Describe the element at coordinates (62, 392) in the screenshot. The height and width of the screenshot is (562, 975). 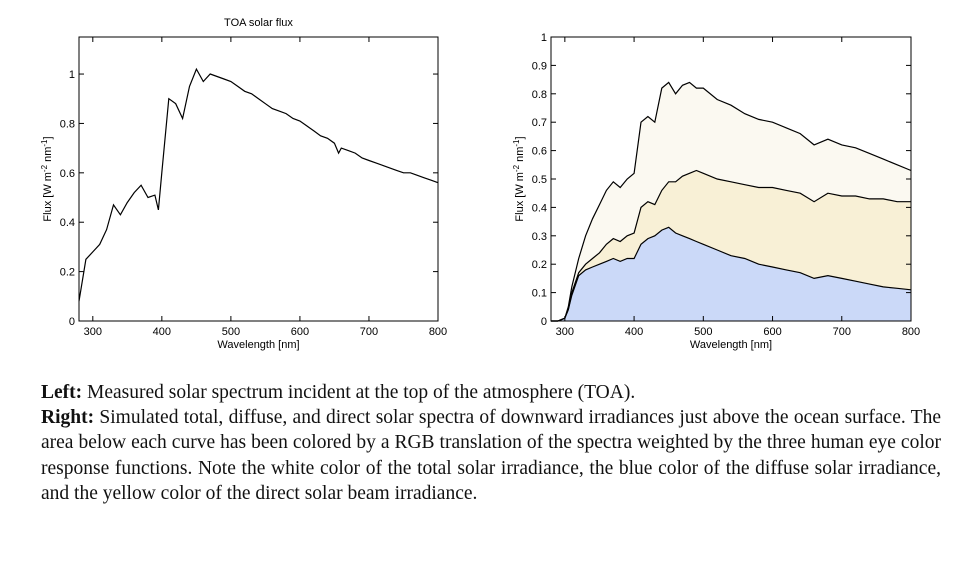
I see `caption-left-label: Left:` at that location.